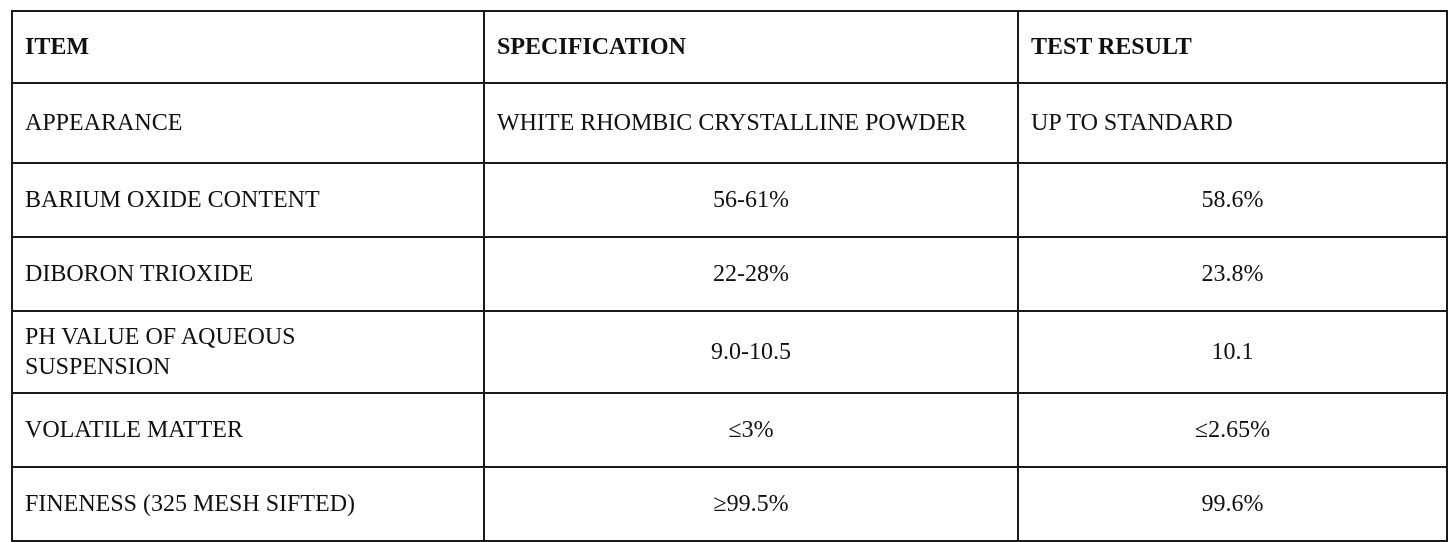 This screenshot has width=1454, height=542. What do you see at coordinates (248, 123) in the screenshot?
I see `item-cell: APPEARANCE` at bounding box center [248, 123].